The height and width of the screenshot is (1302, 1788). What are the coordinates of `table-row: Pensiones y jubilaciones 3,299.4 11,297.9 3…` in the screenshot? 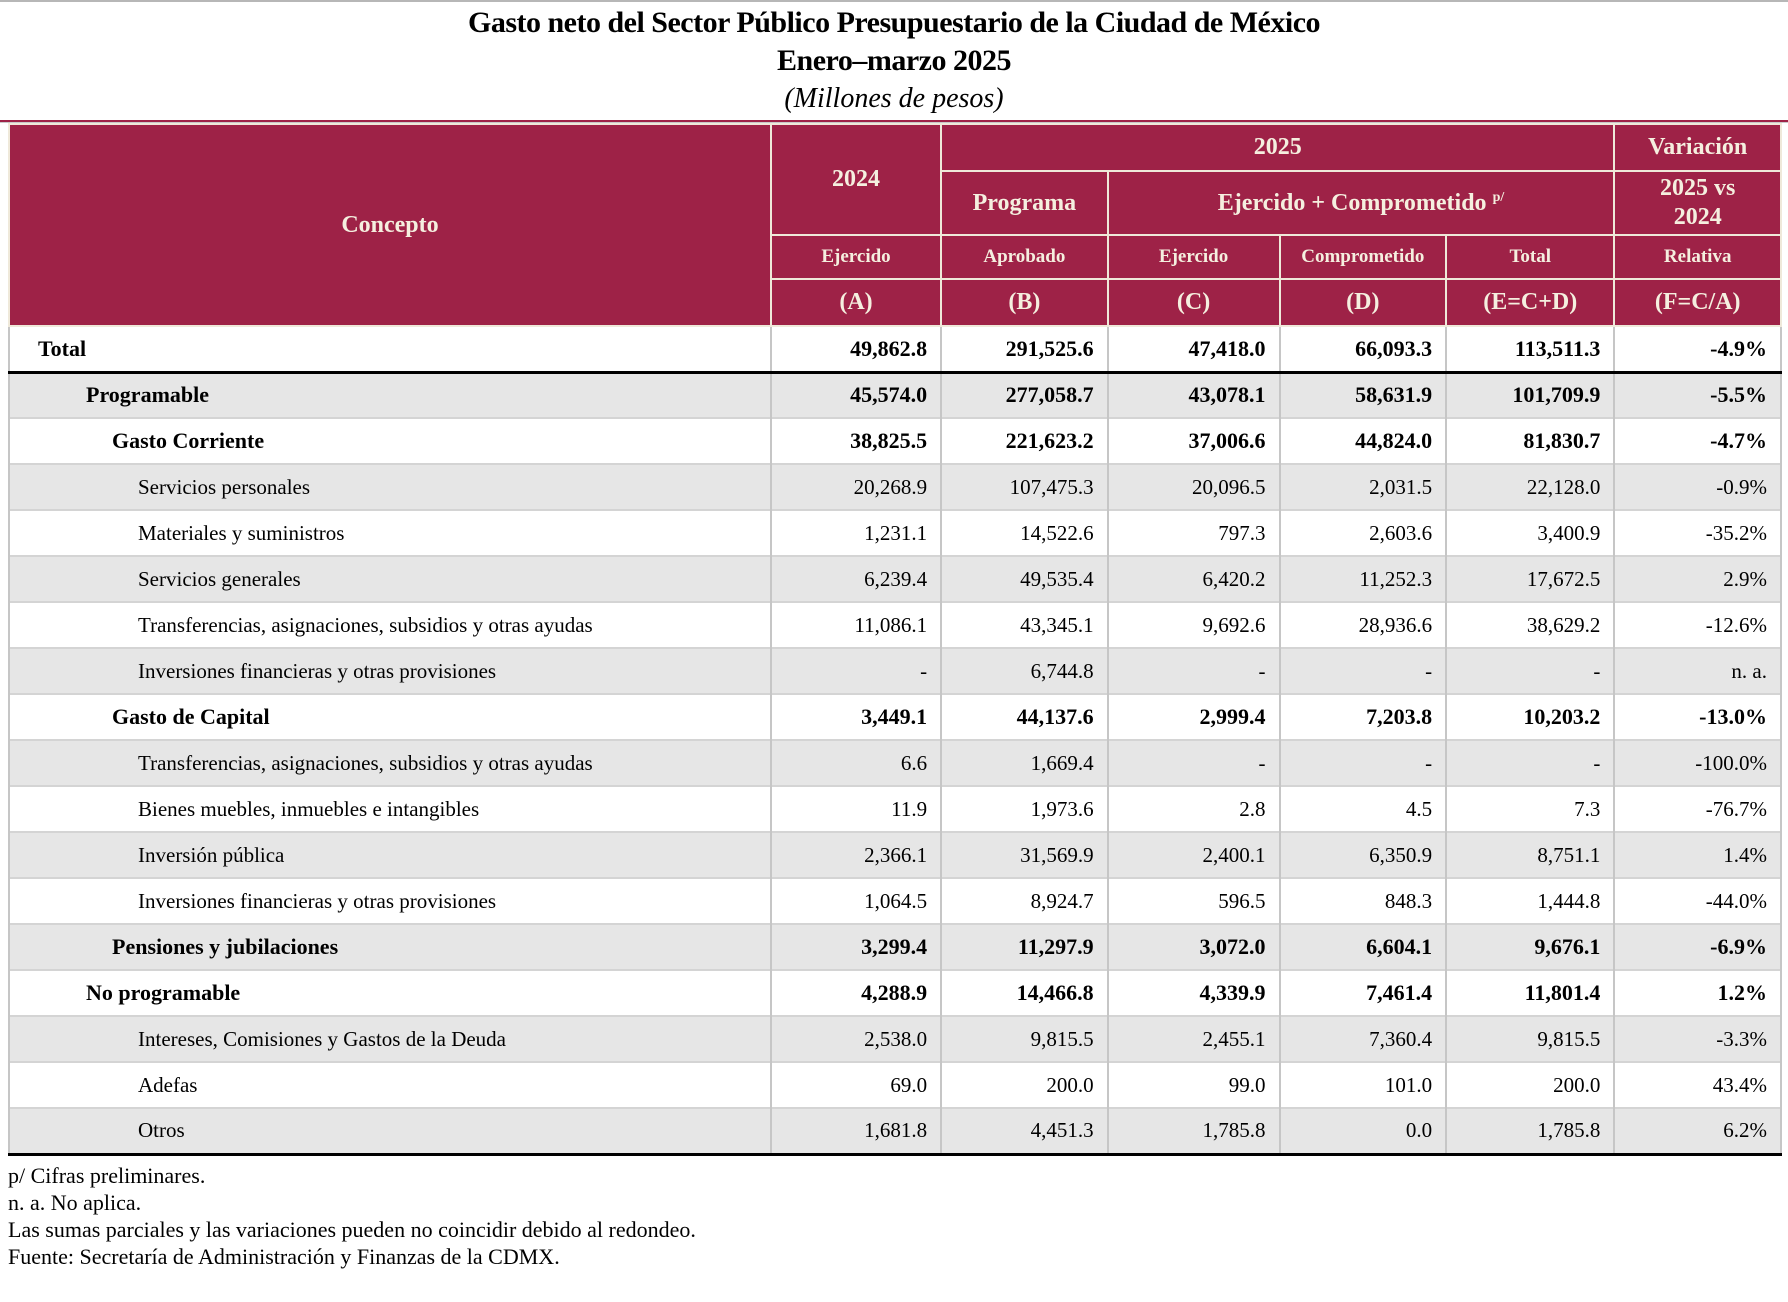 It's located at (895, 946).